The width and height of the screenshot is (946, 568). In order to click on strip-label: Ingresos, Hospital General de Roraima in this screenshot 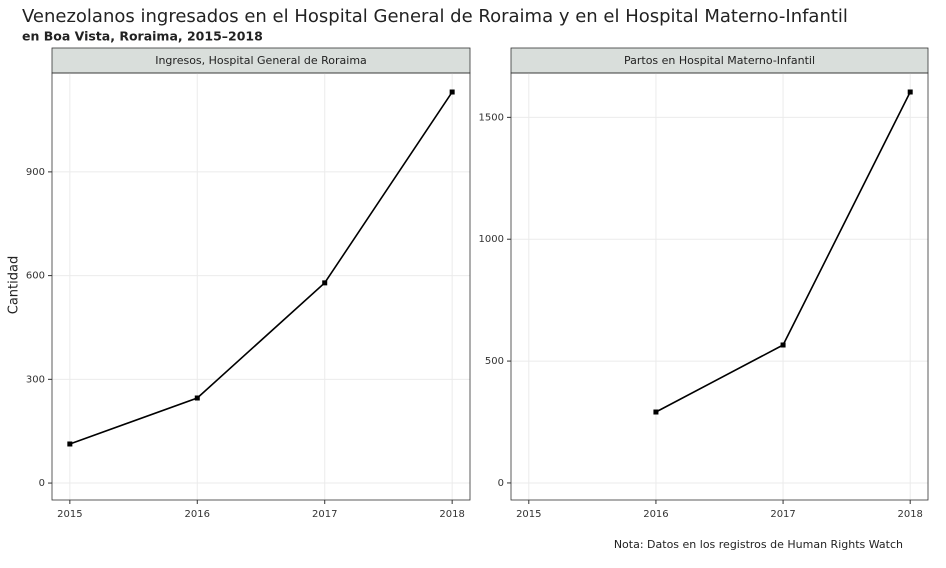, I will do `click(261, 60)`.